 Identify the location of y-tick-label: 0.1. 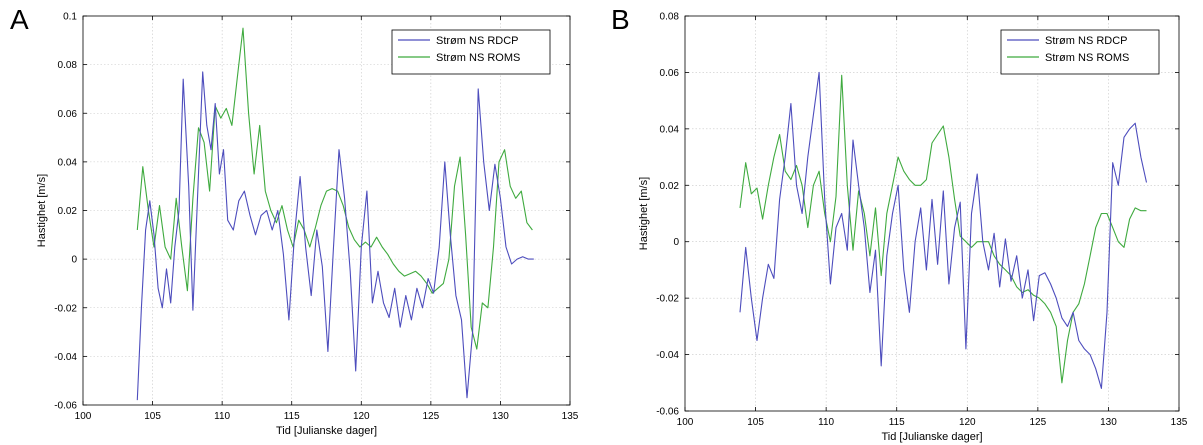
(70, 17).